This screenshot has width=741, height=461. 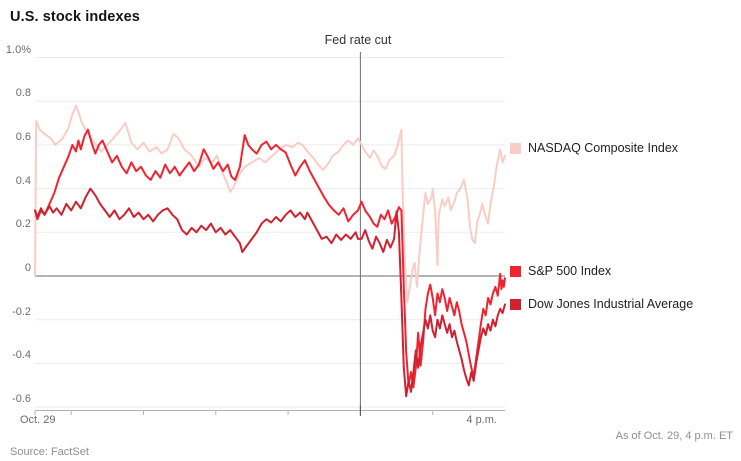 I want to click on legend-item-sp500: S&P 500 Index, so click(x=560, y=271).